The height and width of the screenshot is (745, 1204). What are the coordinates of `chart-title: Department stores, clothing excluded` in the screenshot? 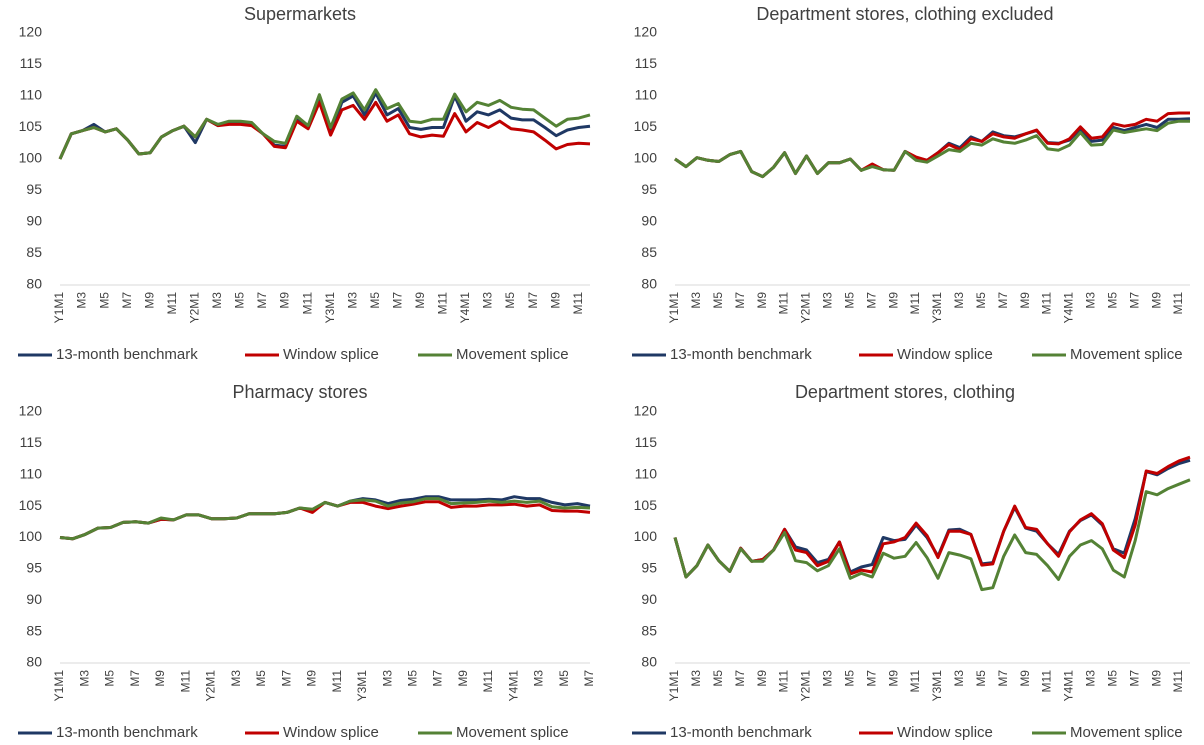 It's located at (904, 14).